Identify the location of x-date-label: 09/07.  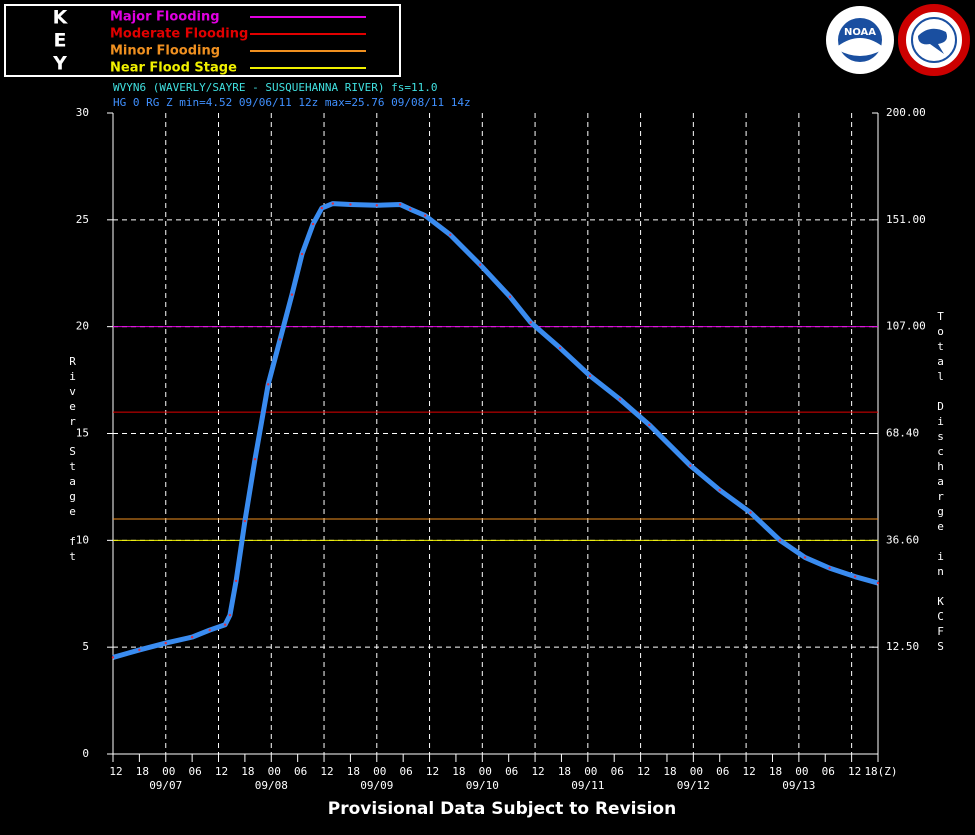
(165, 785).